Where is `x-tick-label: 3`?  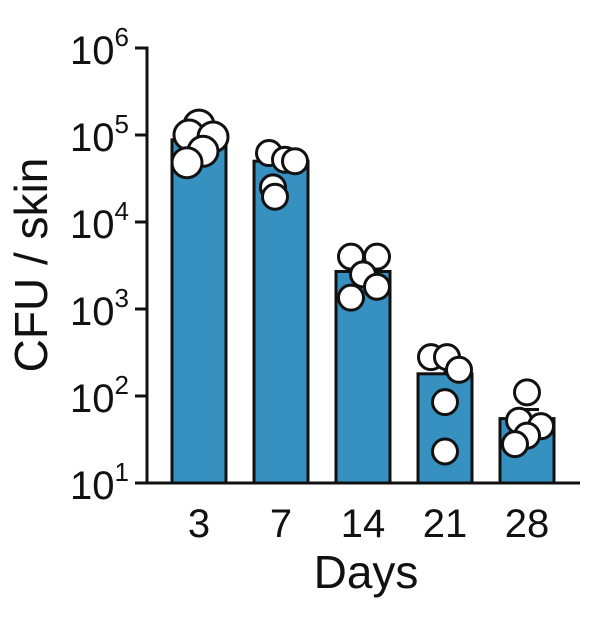
x-tick-label: 3 is located at coordinates (199, 524).